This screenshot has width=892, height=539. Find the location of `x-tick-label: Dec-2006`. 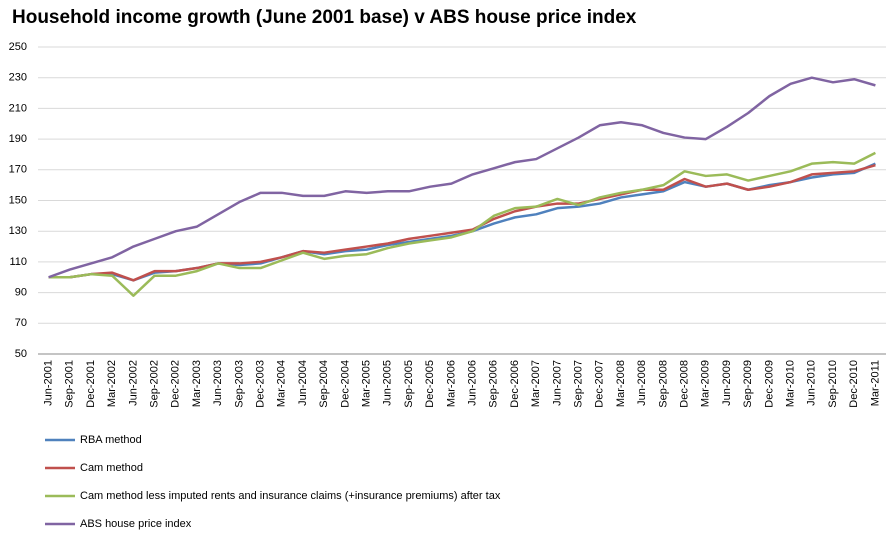

x-tick-label: Dec-2006 is located at coordinates (515, 384).